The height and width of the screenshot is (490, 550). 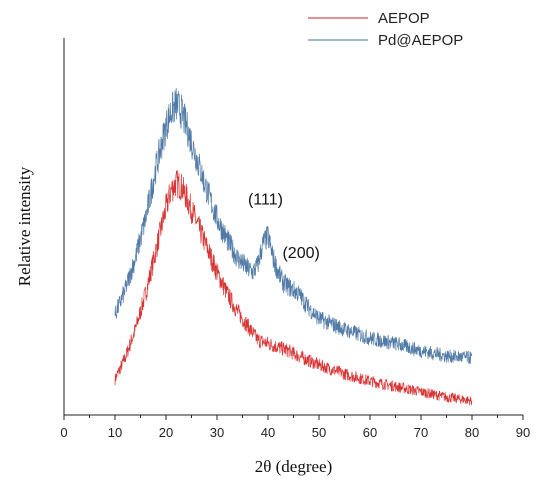 What do you see at coordinates (300, 253) in the screenshot?
I see `peak-annotation: (200)` at bounding box center [300, 253].